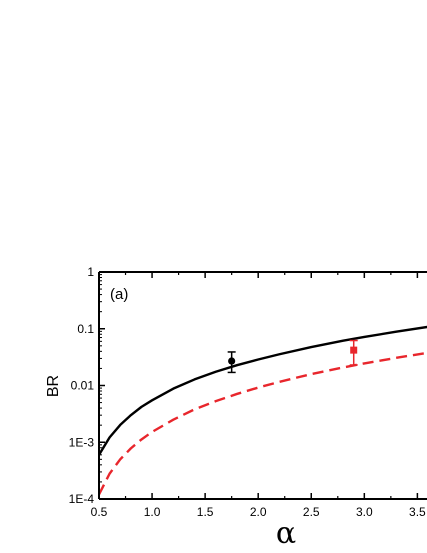 Image resolution: width=427 pixels, height=553 pixels. I want to click on data-point-circle, so click(232, 361).